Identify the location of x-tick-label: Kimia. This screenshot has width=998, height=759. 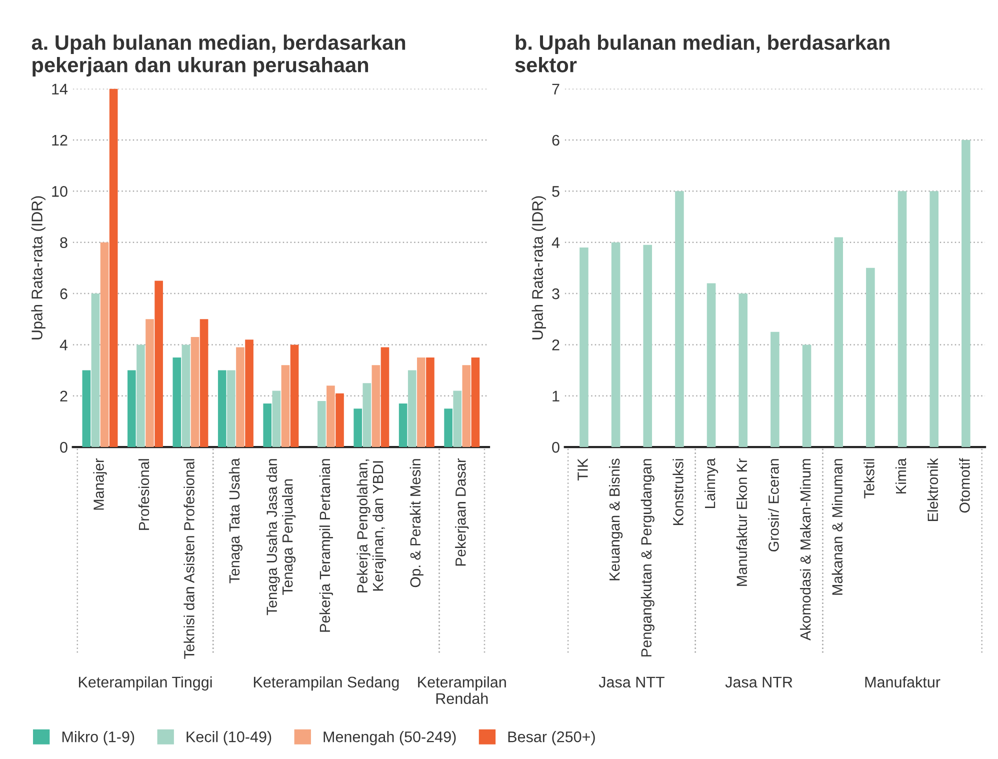
(900, 476).